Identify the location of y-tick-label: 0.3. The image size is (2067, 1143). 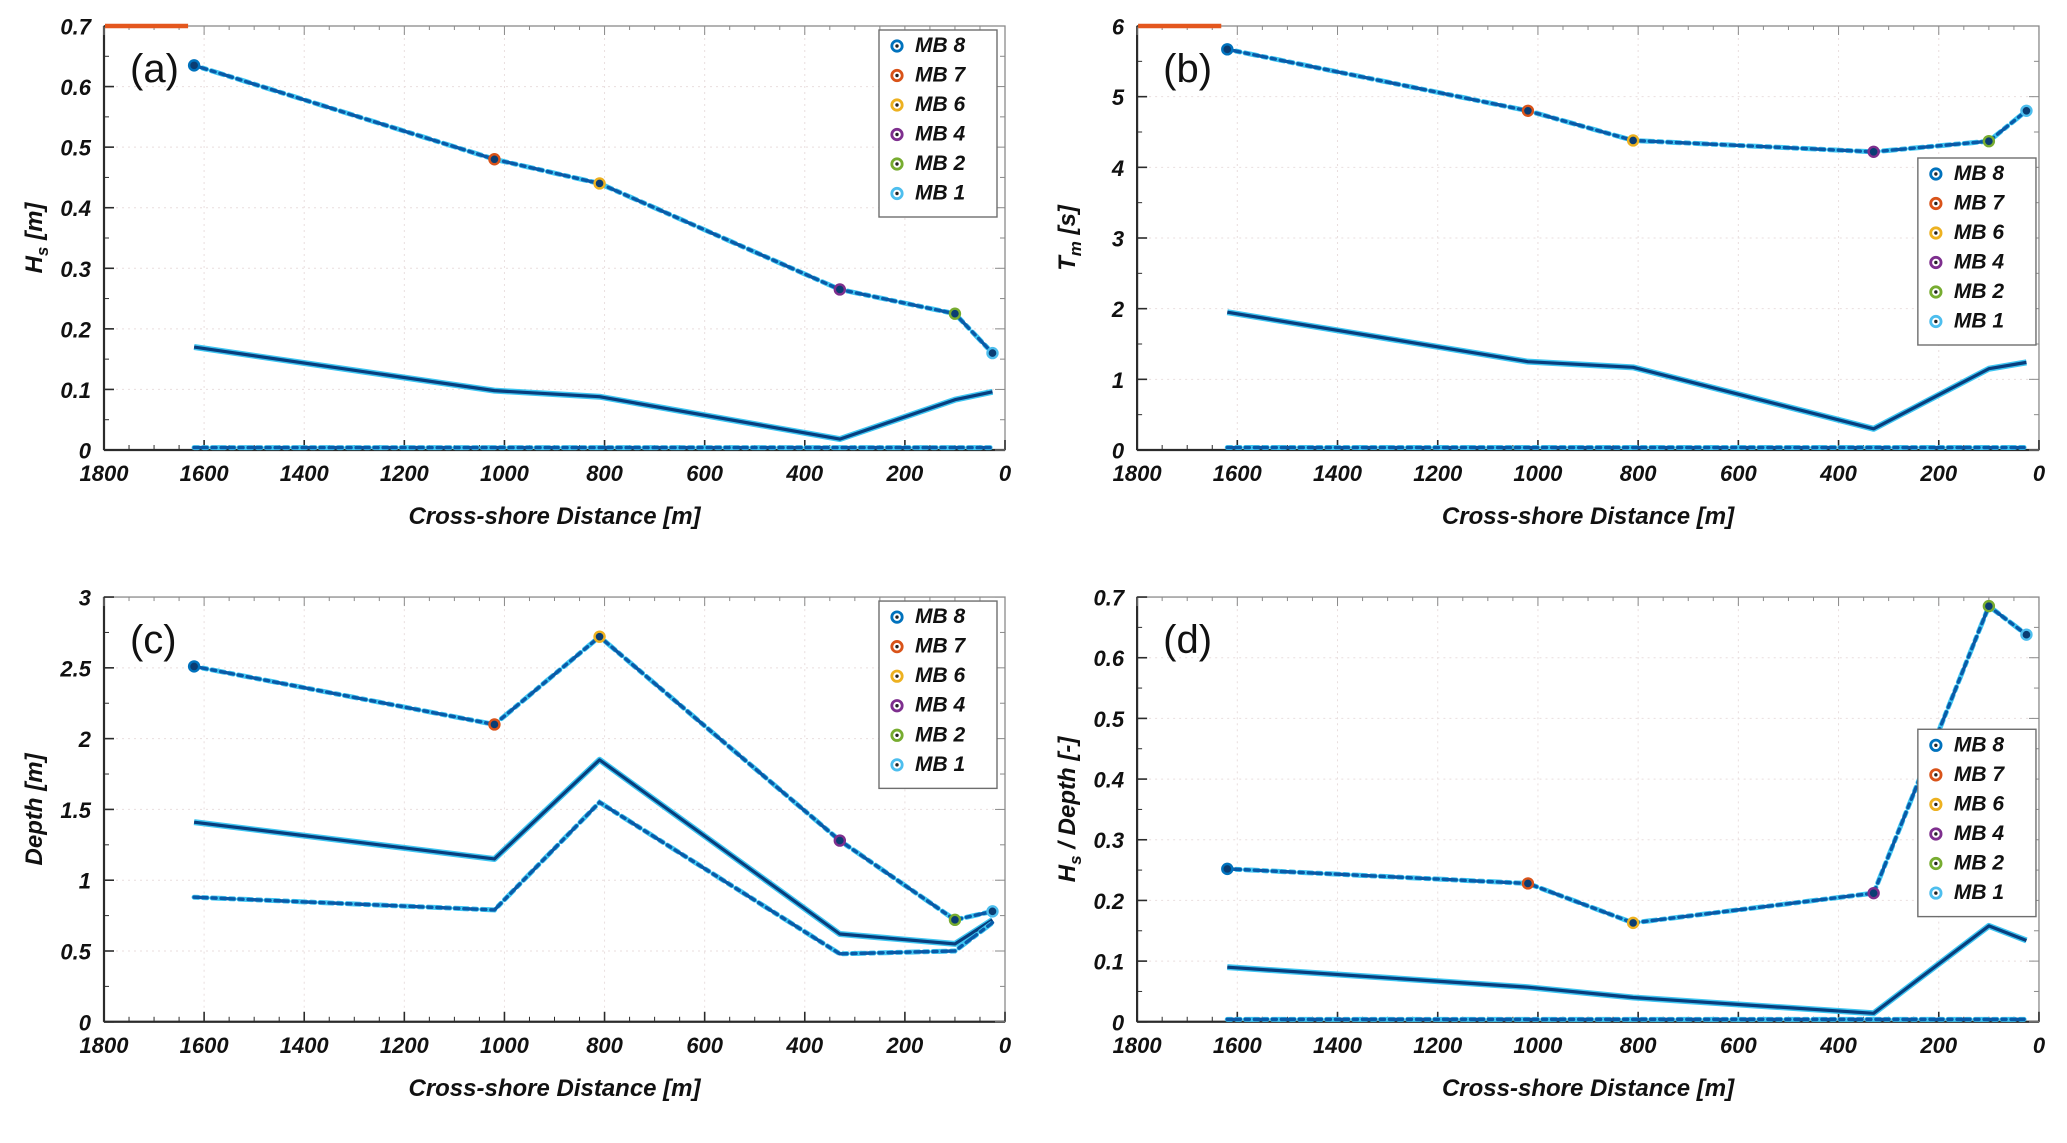
(75, 269).